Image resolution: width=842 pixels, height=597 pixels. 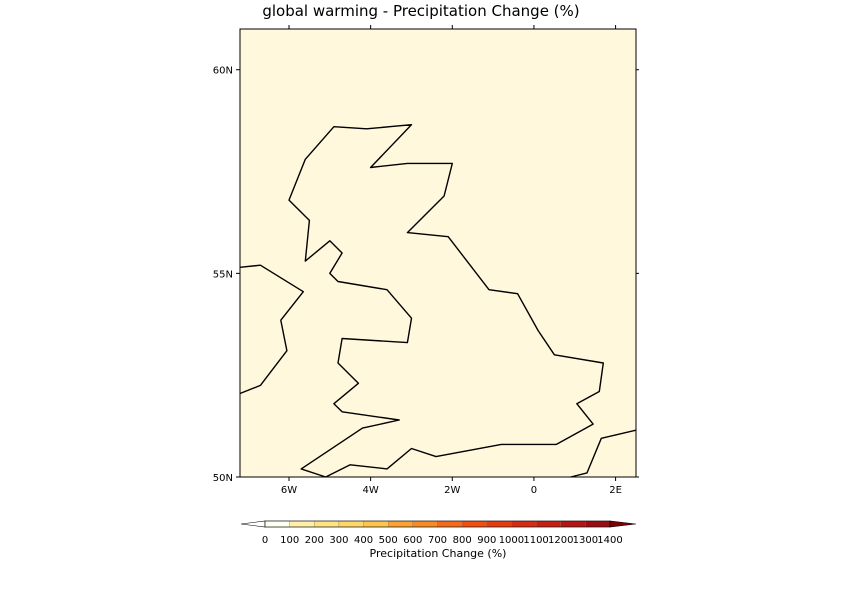 I want to click on colorbar-tick-label: 900, so click(x=486, y=540).